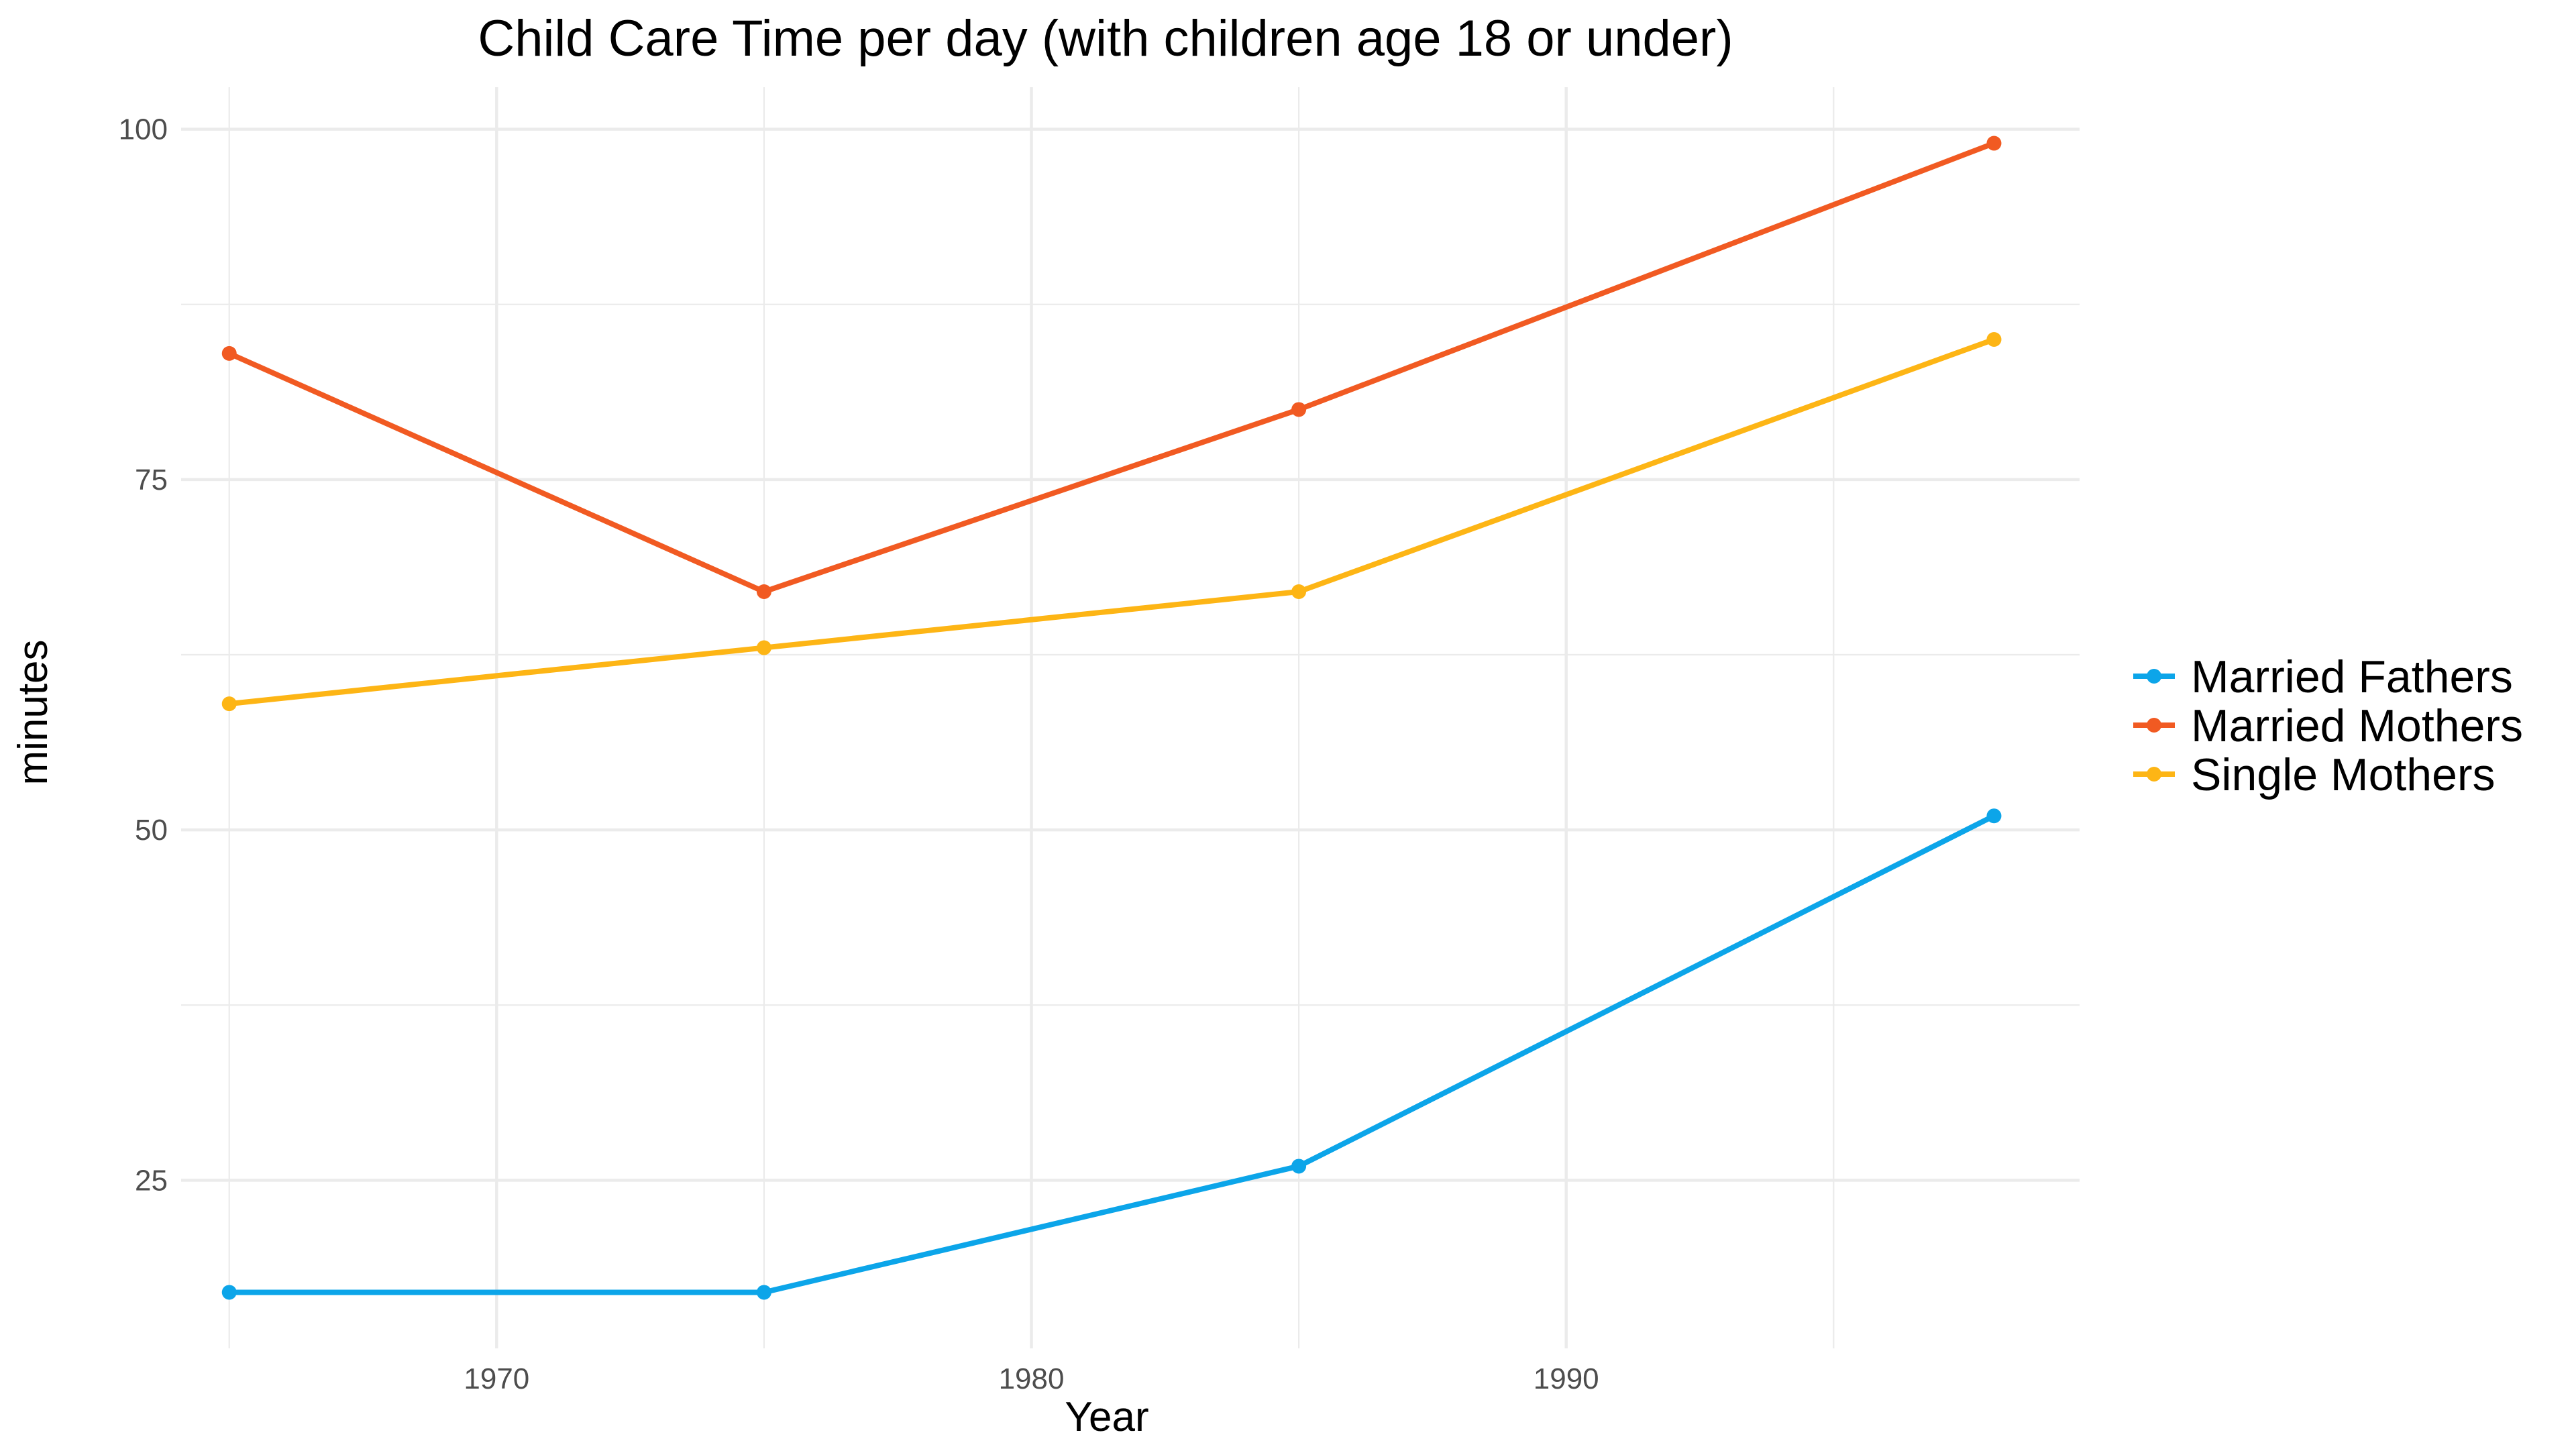  What do you see at coordinates (1106, 1417) in the screenshot?
I see `x-axis-title: Year` at bounding box center [1106, 1417].